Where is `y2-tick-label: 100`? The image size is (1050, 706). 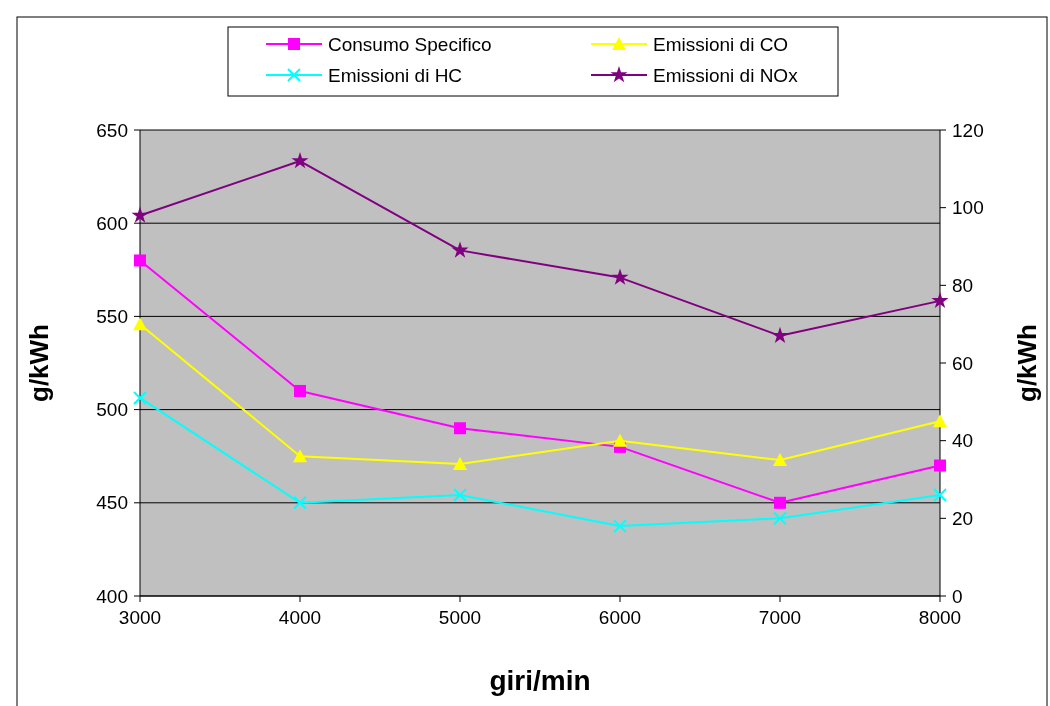 y2-tick-label: 100 is located at coordinates (968, 208).